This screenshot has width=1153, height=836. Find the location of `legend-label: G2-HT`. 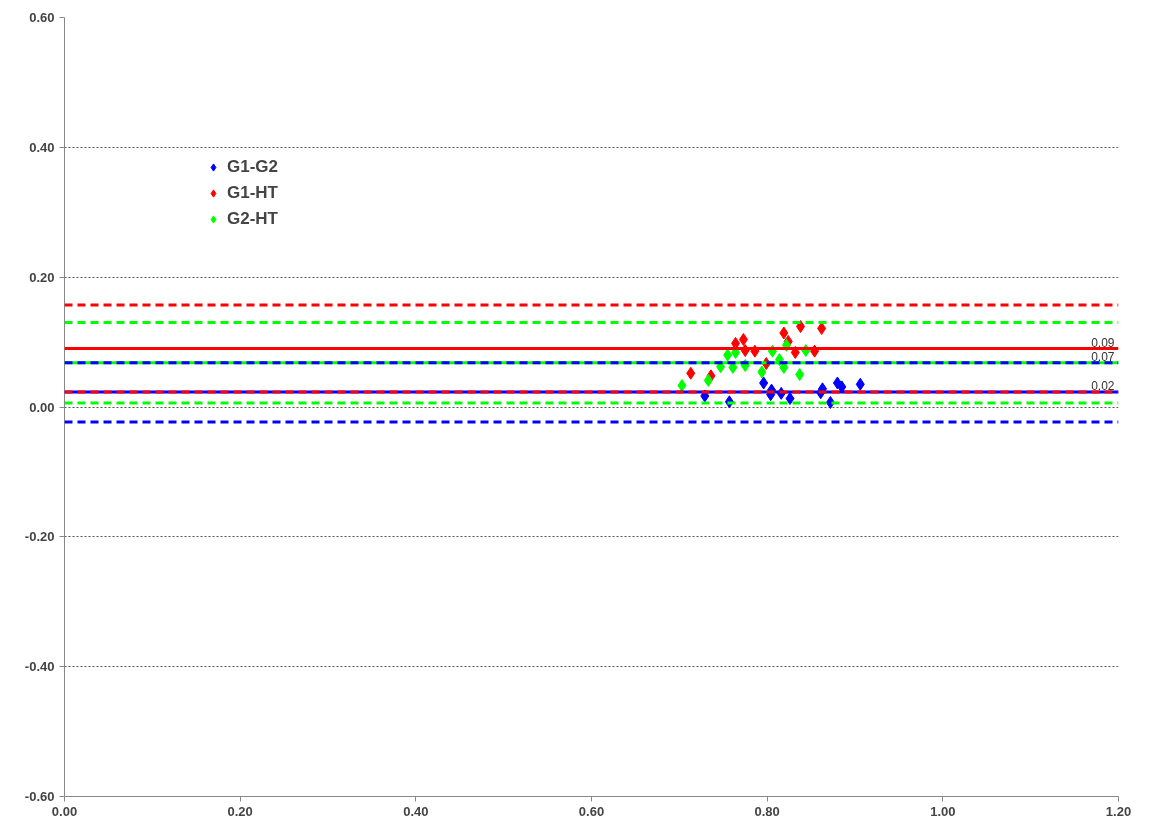

legend-label: G2-HT is located at coordinates (252, 219).